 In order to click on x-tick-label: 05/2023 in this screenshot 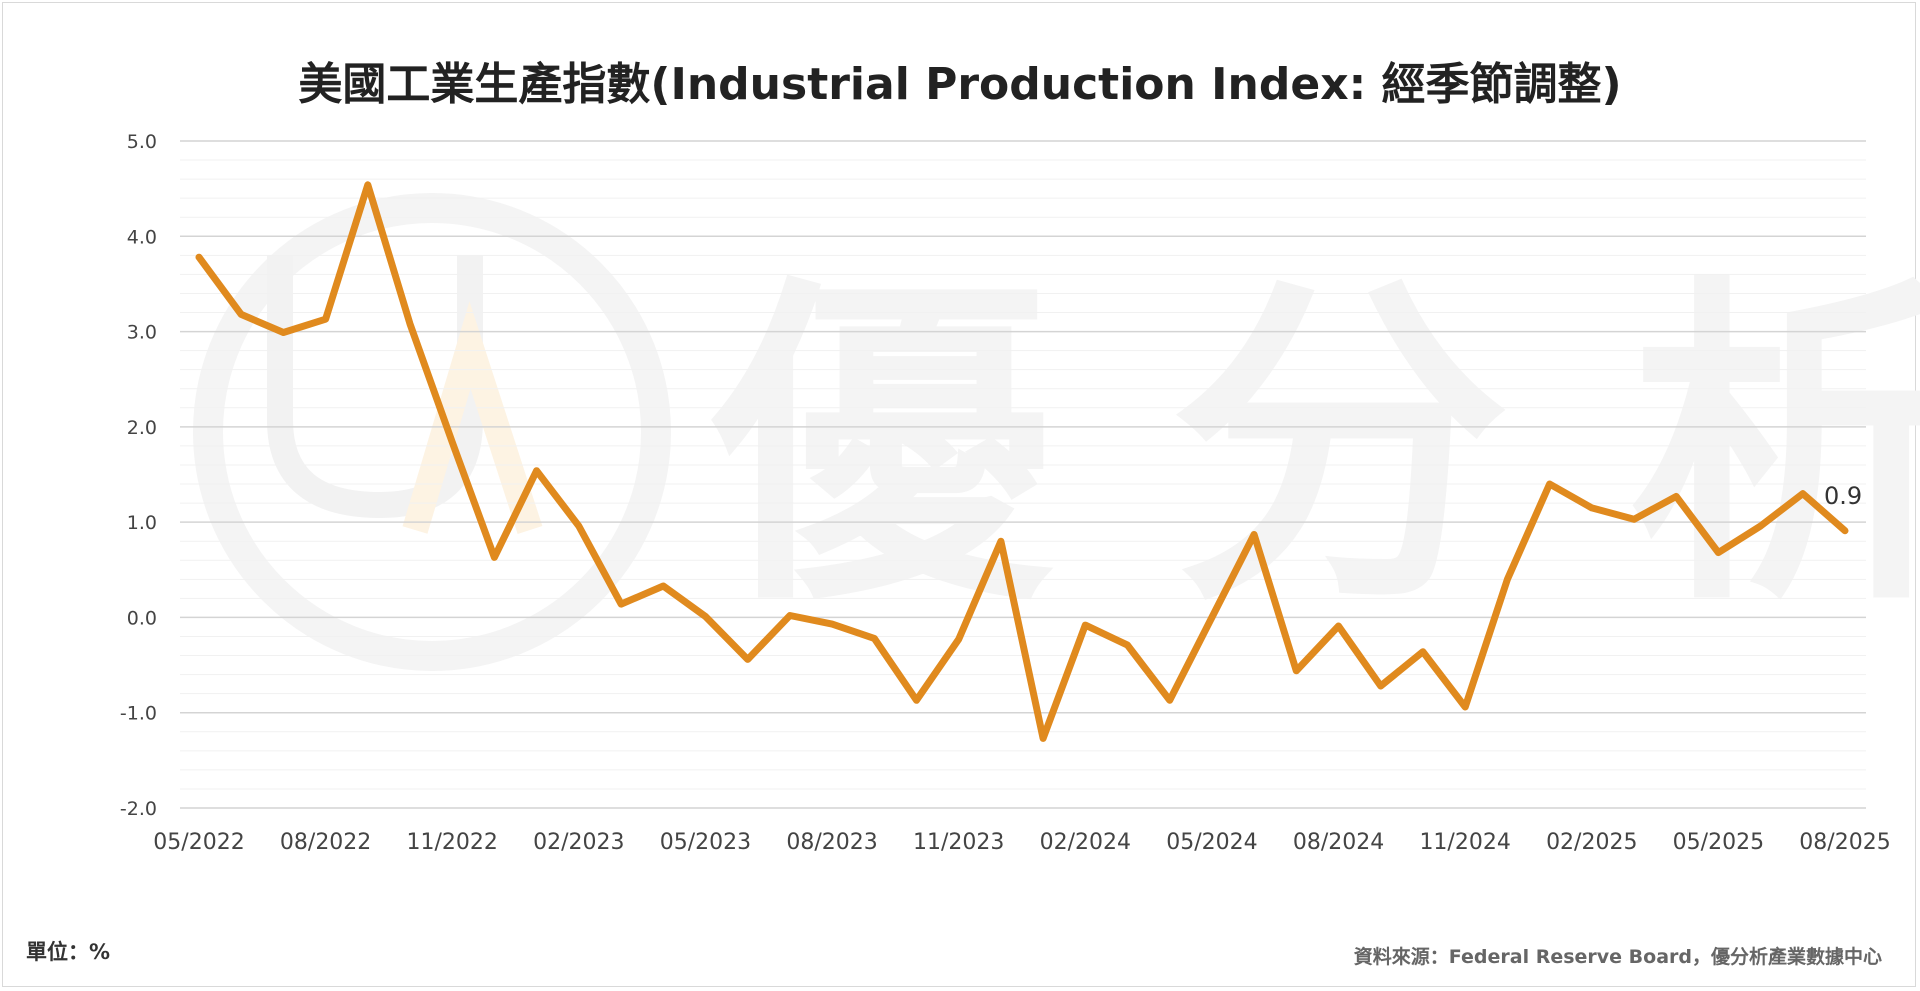, I will do `click(705, 842)`.